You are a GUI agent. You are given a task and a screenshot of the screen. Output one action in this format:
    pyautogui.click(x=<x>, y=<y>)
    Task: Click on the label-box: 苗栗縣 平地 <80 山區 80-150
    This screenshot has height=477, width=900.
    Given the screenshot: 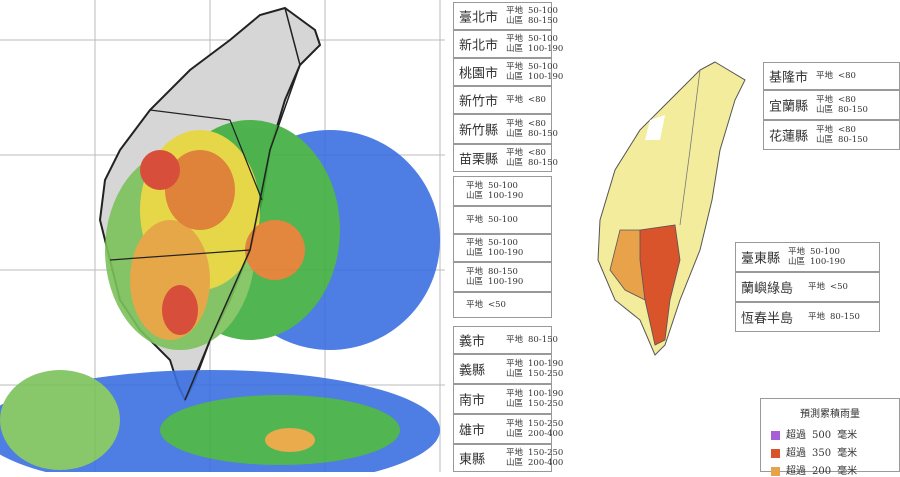 What is the action you would take?
    pyautogui.click(x=505, y=158)
    